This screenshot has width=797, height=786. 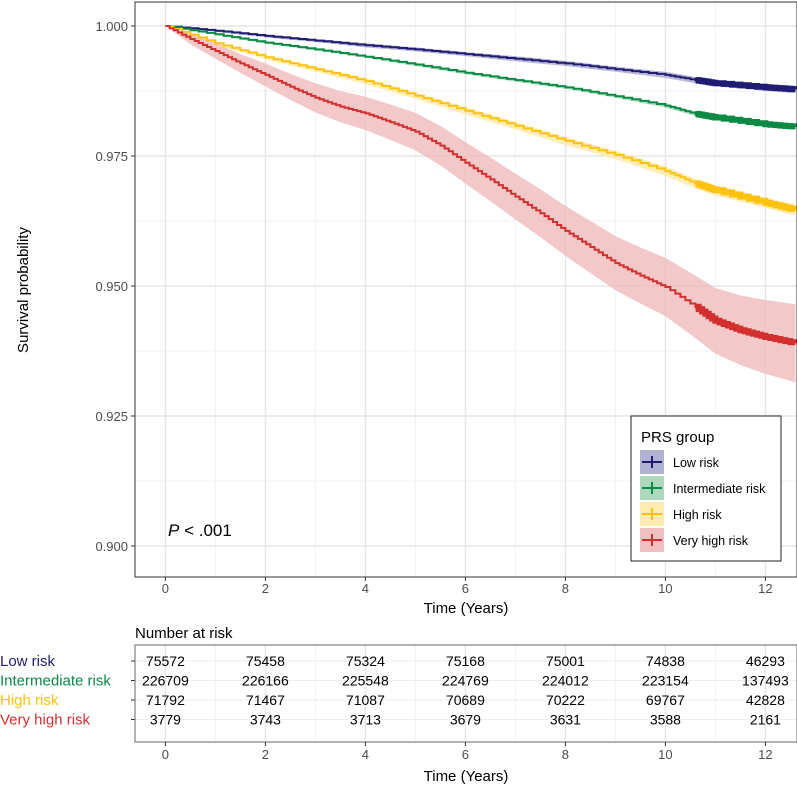 I want to click on risk-cell: 3588, so click(x=665, y=720).